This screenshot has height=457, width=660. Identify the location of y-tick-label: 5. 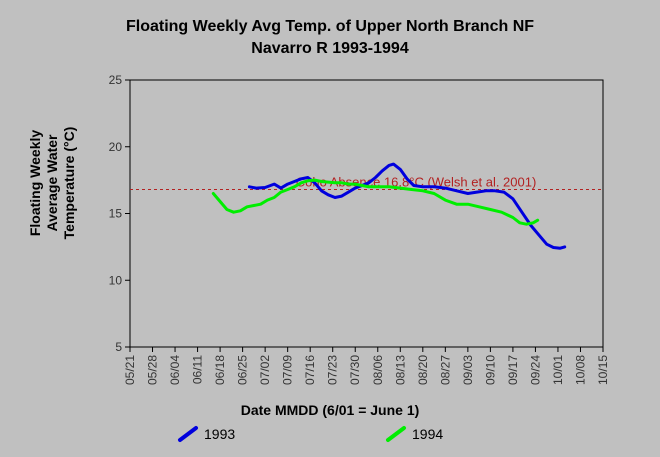
(118, 347).